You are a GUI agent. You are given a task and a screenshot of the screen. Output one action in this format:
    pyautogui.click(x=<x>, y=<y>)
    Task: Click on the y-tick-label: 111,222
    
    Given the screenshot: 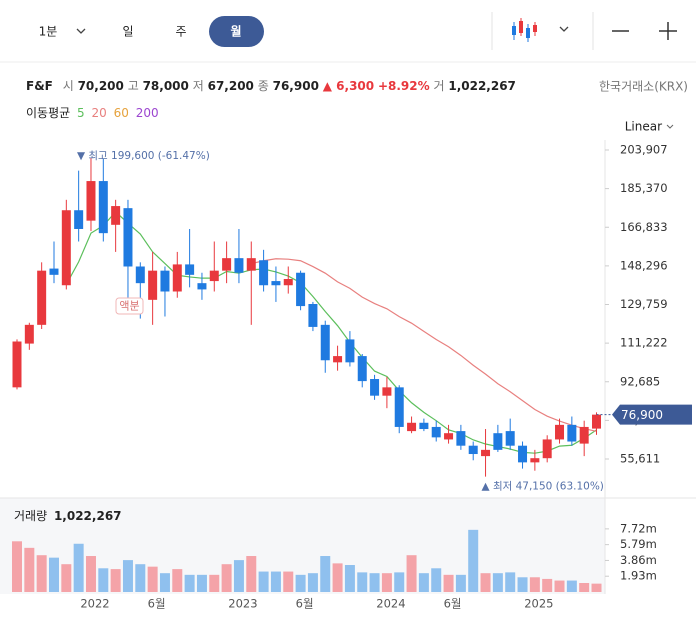 What is the action you would take?
    pyautogui.click(x=644, y=343)
    